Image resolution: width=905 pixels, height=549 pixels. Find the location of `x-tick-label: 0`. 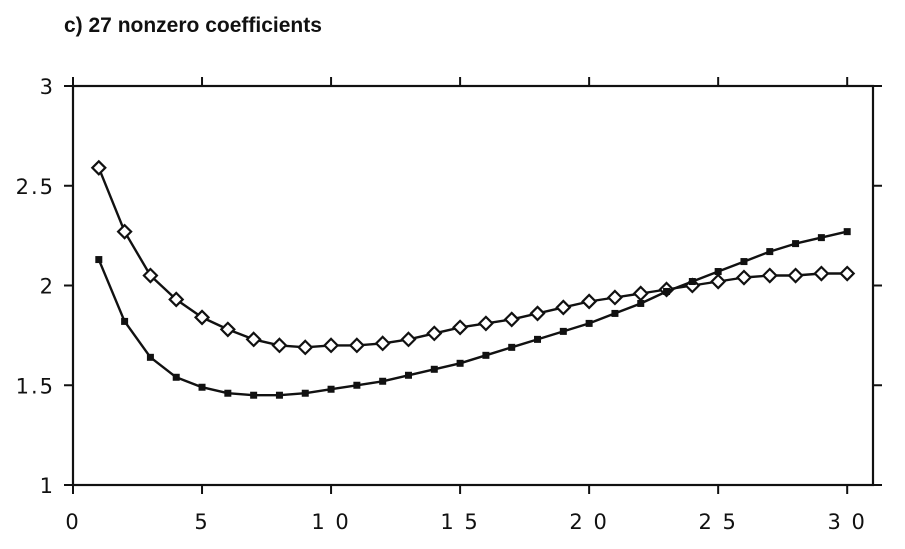

x-tick-label: 0 is located at coordinates (72, 522).